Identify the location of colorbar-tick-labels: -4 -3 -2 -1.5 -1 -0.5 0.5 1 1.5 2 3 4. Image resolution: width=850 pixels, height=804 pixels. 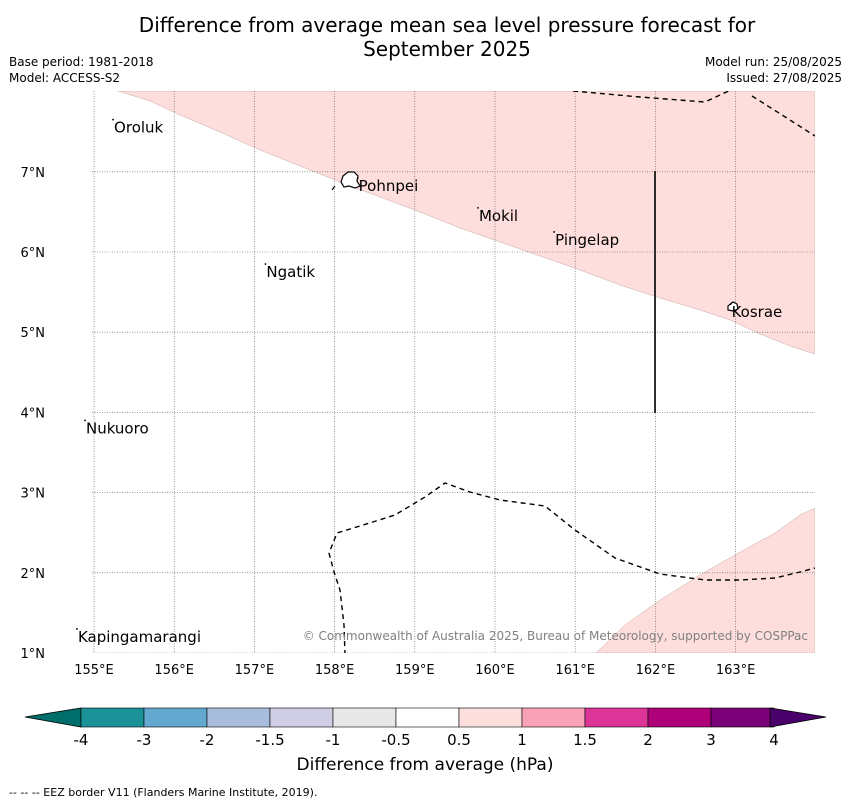
(426, 740).